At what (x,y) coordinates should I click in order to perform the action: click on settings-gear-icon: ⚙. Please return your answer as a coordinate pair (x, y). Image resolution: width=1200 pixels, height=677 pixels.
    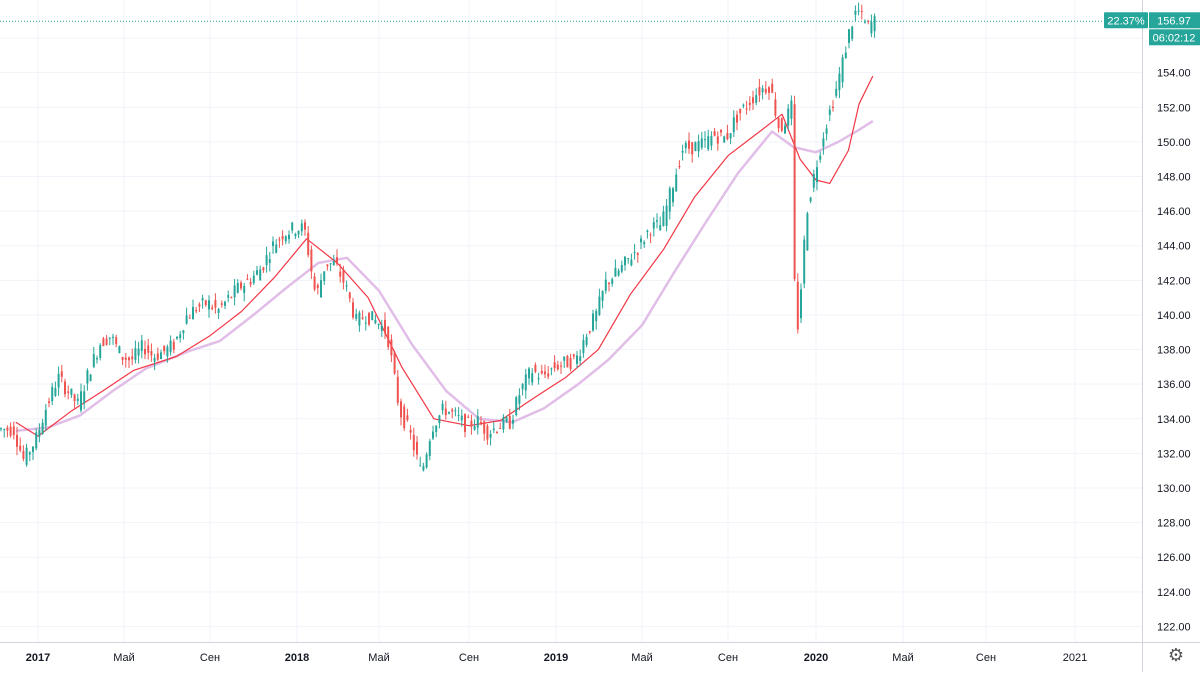
    Looking at the image, I should click on (1176, 655).